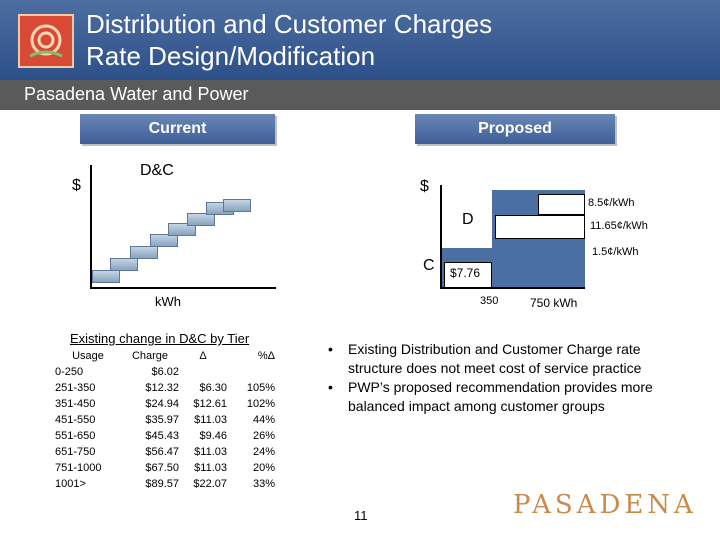 The image size is (720, 540). What do you see at coordinates (554, 303) in the screenshot?
I see `tick-750: 750 kWh` at bounding box center [554, 303].